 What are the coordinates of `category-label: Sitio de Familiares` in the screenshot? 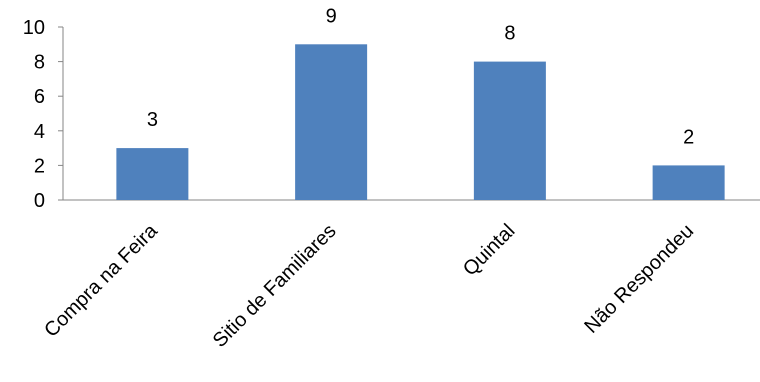 It's located at (275, 286).